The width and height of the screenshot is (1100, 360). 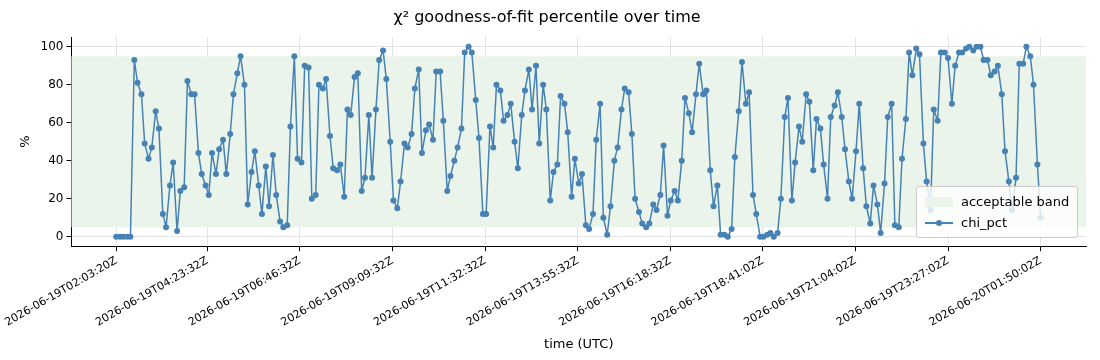 I want to click on legend-label: chi_pct, so click(x=984, y=223).